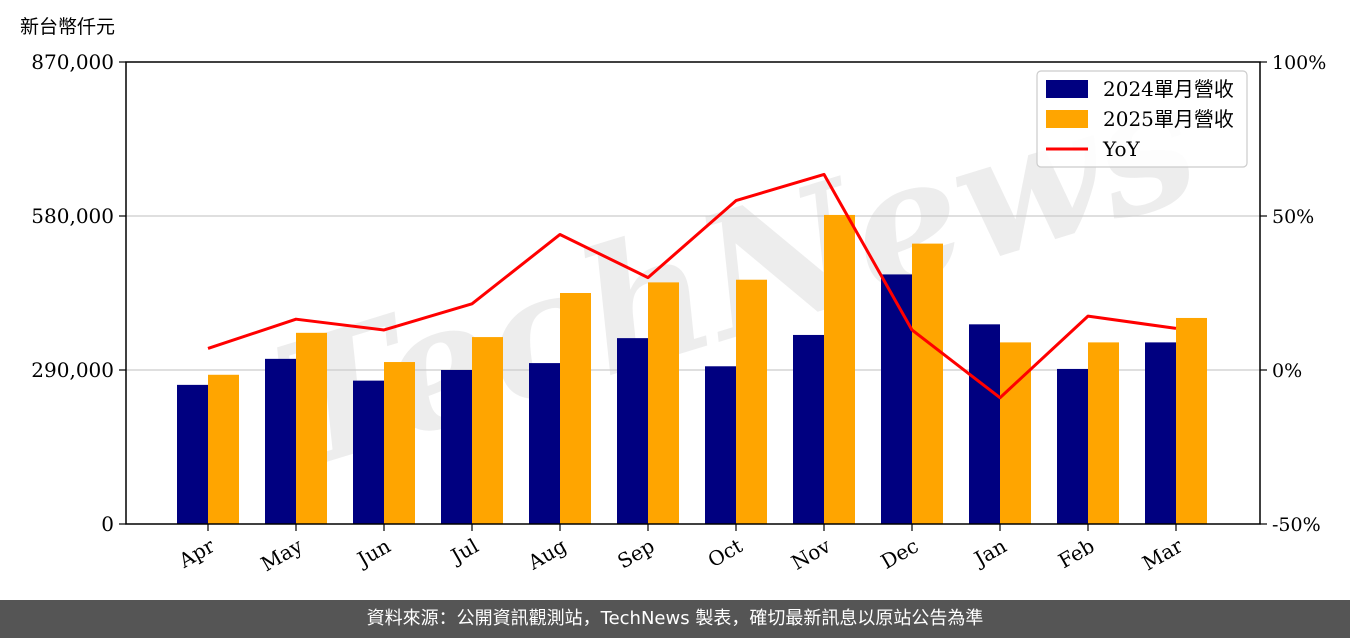 The width and height of the screenshot is (1350, 638). I want to click on bar-2025-jul, so click(487, 430).